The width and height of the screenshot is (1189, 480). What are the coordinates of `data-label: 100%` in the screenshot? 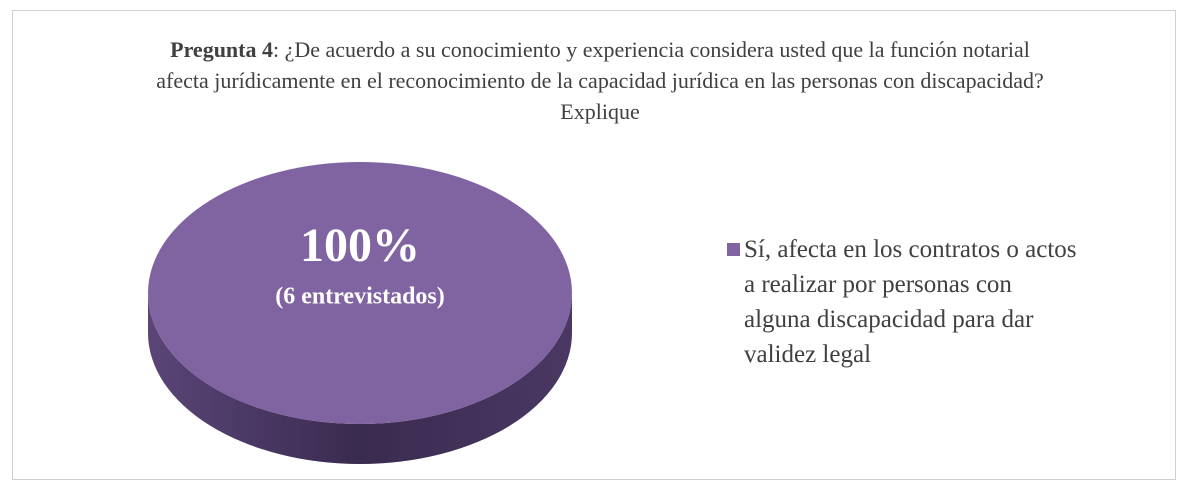 It's located at (360, 245).